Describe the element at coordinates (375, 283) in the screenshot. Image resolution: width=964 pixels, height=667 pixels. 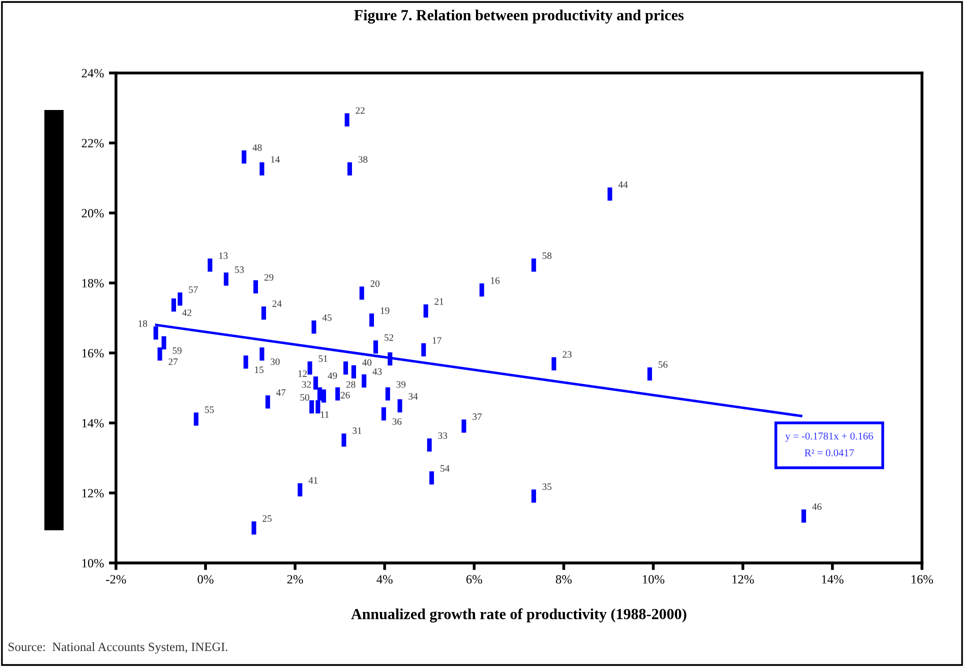
I see `annotation: 20` at that location.